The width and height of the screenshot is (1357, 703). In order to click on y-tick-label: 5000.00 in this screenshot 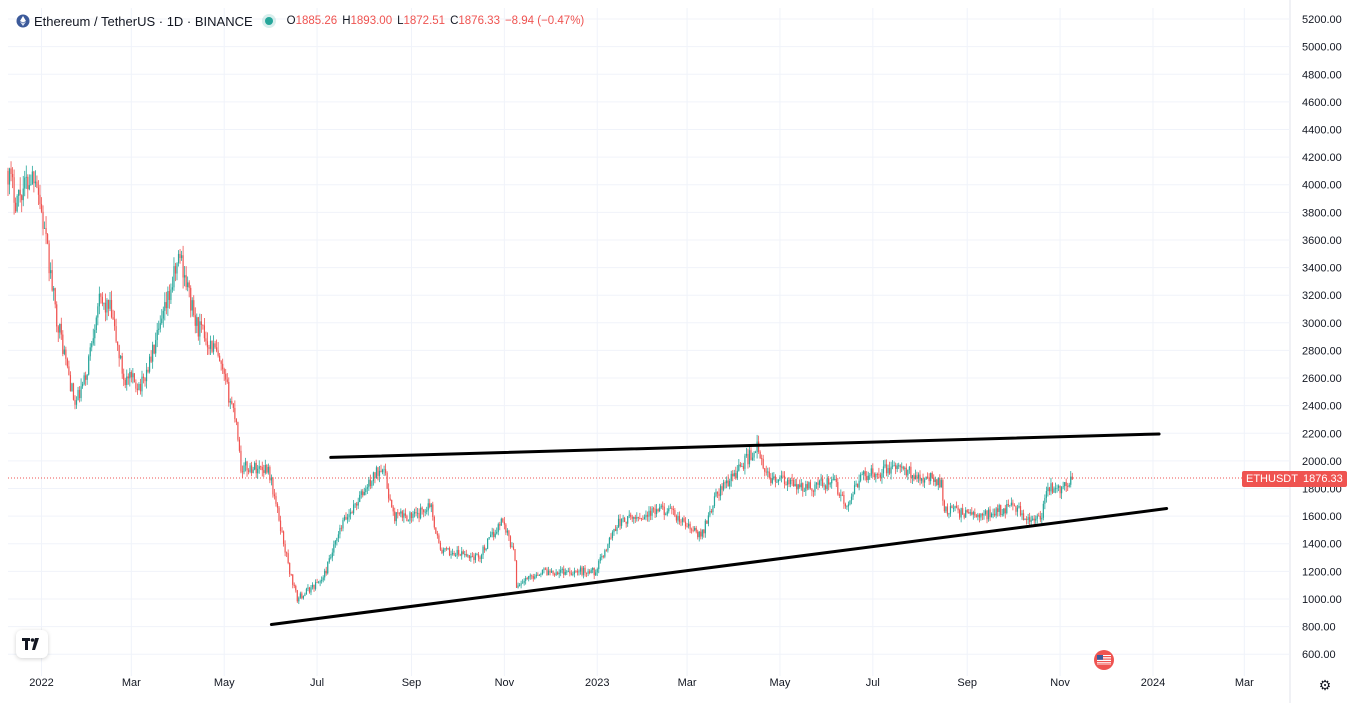, I will do `click(1322, 48)`.